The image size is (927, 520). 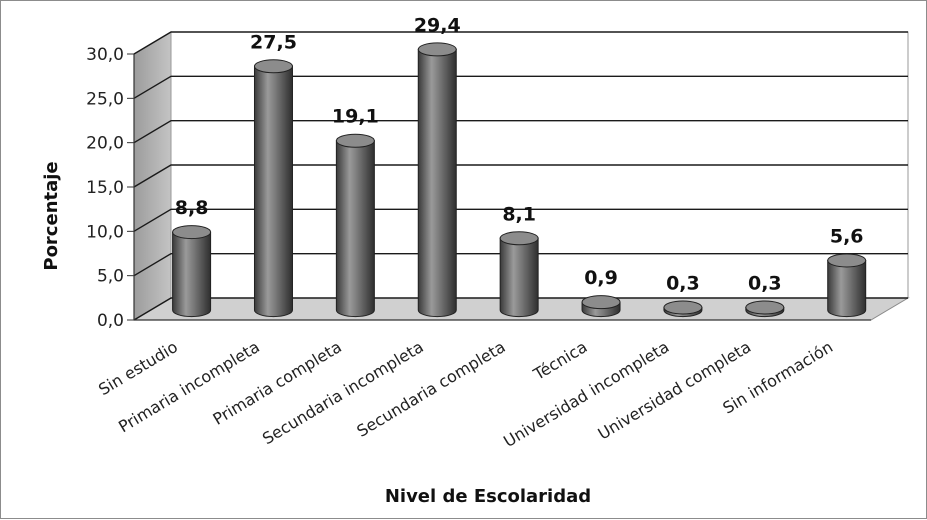 What do you see at coordinates (105, 232) in the screenshot?
I see `y-tick-label: 10,0` at bounding box center [105, 232].